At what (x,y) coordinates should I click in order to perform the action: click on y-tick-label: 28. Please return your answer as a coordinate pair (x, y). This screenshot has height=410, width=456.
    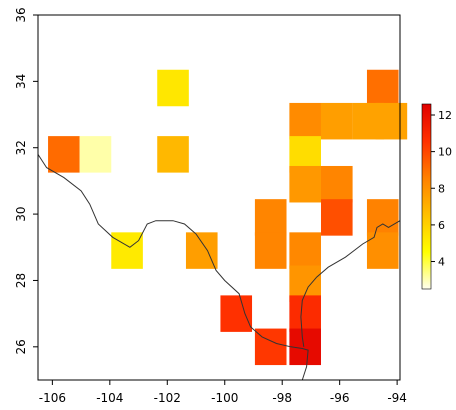
    Looking at the image, I should click on (21, 280).